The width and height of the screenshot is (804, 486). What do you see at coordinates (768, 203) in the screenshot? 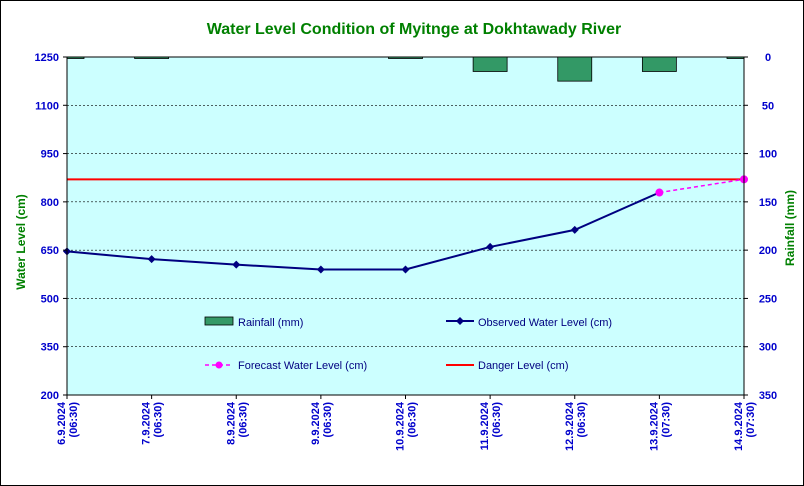
I see `right-tick-label: 150` at bounding box center [768, 203].